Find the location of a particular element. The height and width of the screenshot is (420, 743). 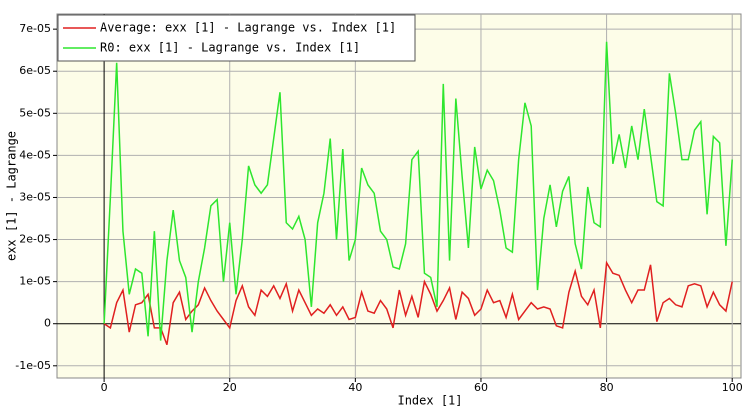

x-tick-label: 40 is located at coordinates (355, 387).